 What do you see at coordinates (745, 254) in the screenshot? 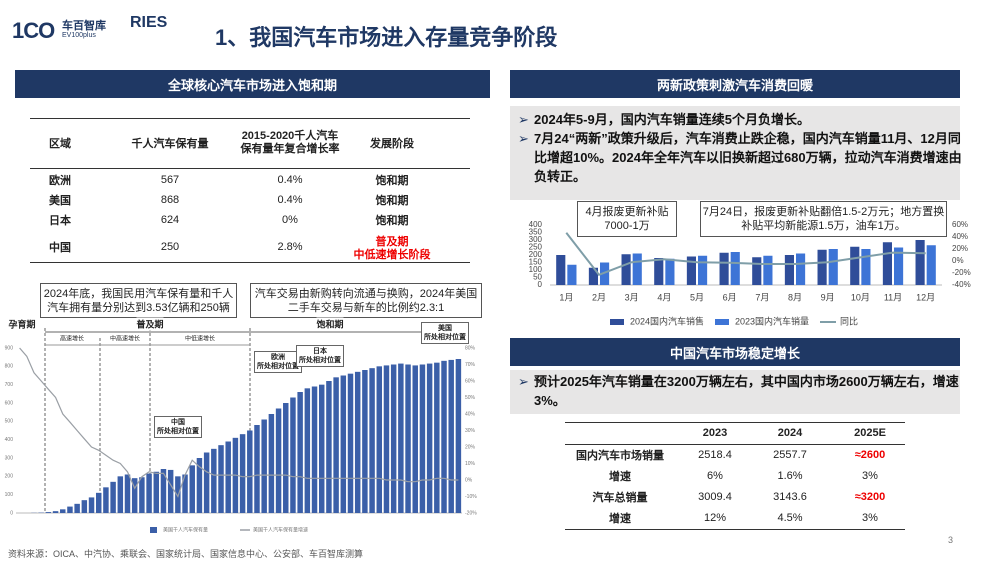
I see `yoy-line` at bounding box center [745, 254].